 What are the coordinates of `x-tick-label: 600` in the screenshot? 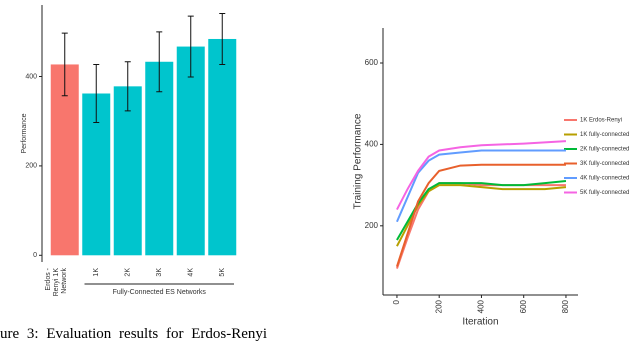 It's located at (523, 306).